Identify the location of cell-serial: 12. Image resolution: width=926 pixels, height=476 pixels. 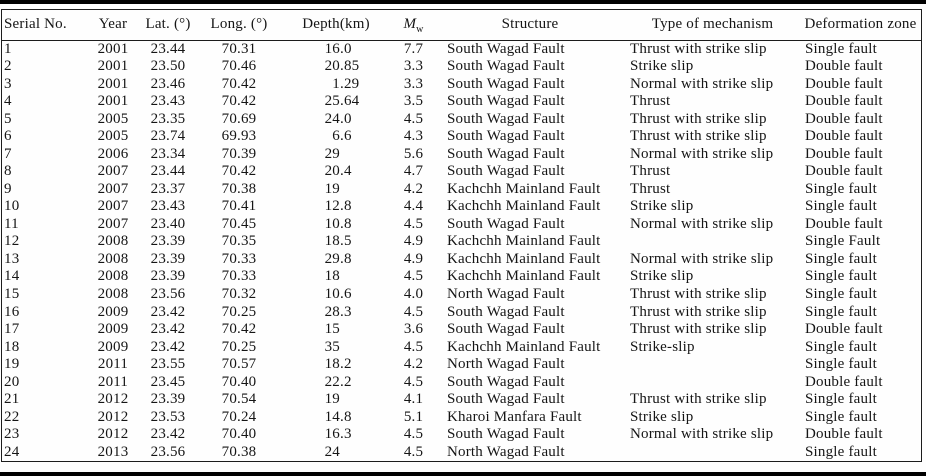
(12, 241).